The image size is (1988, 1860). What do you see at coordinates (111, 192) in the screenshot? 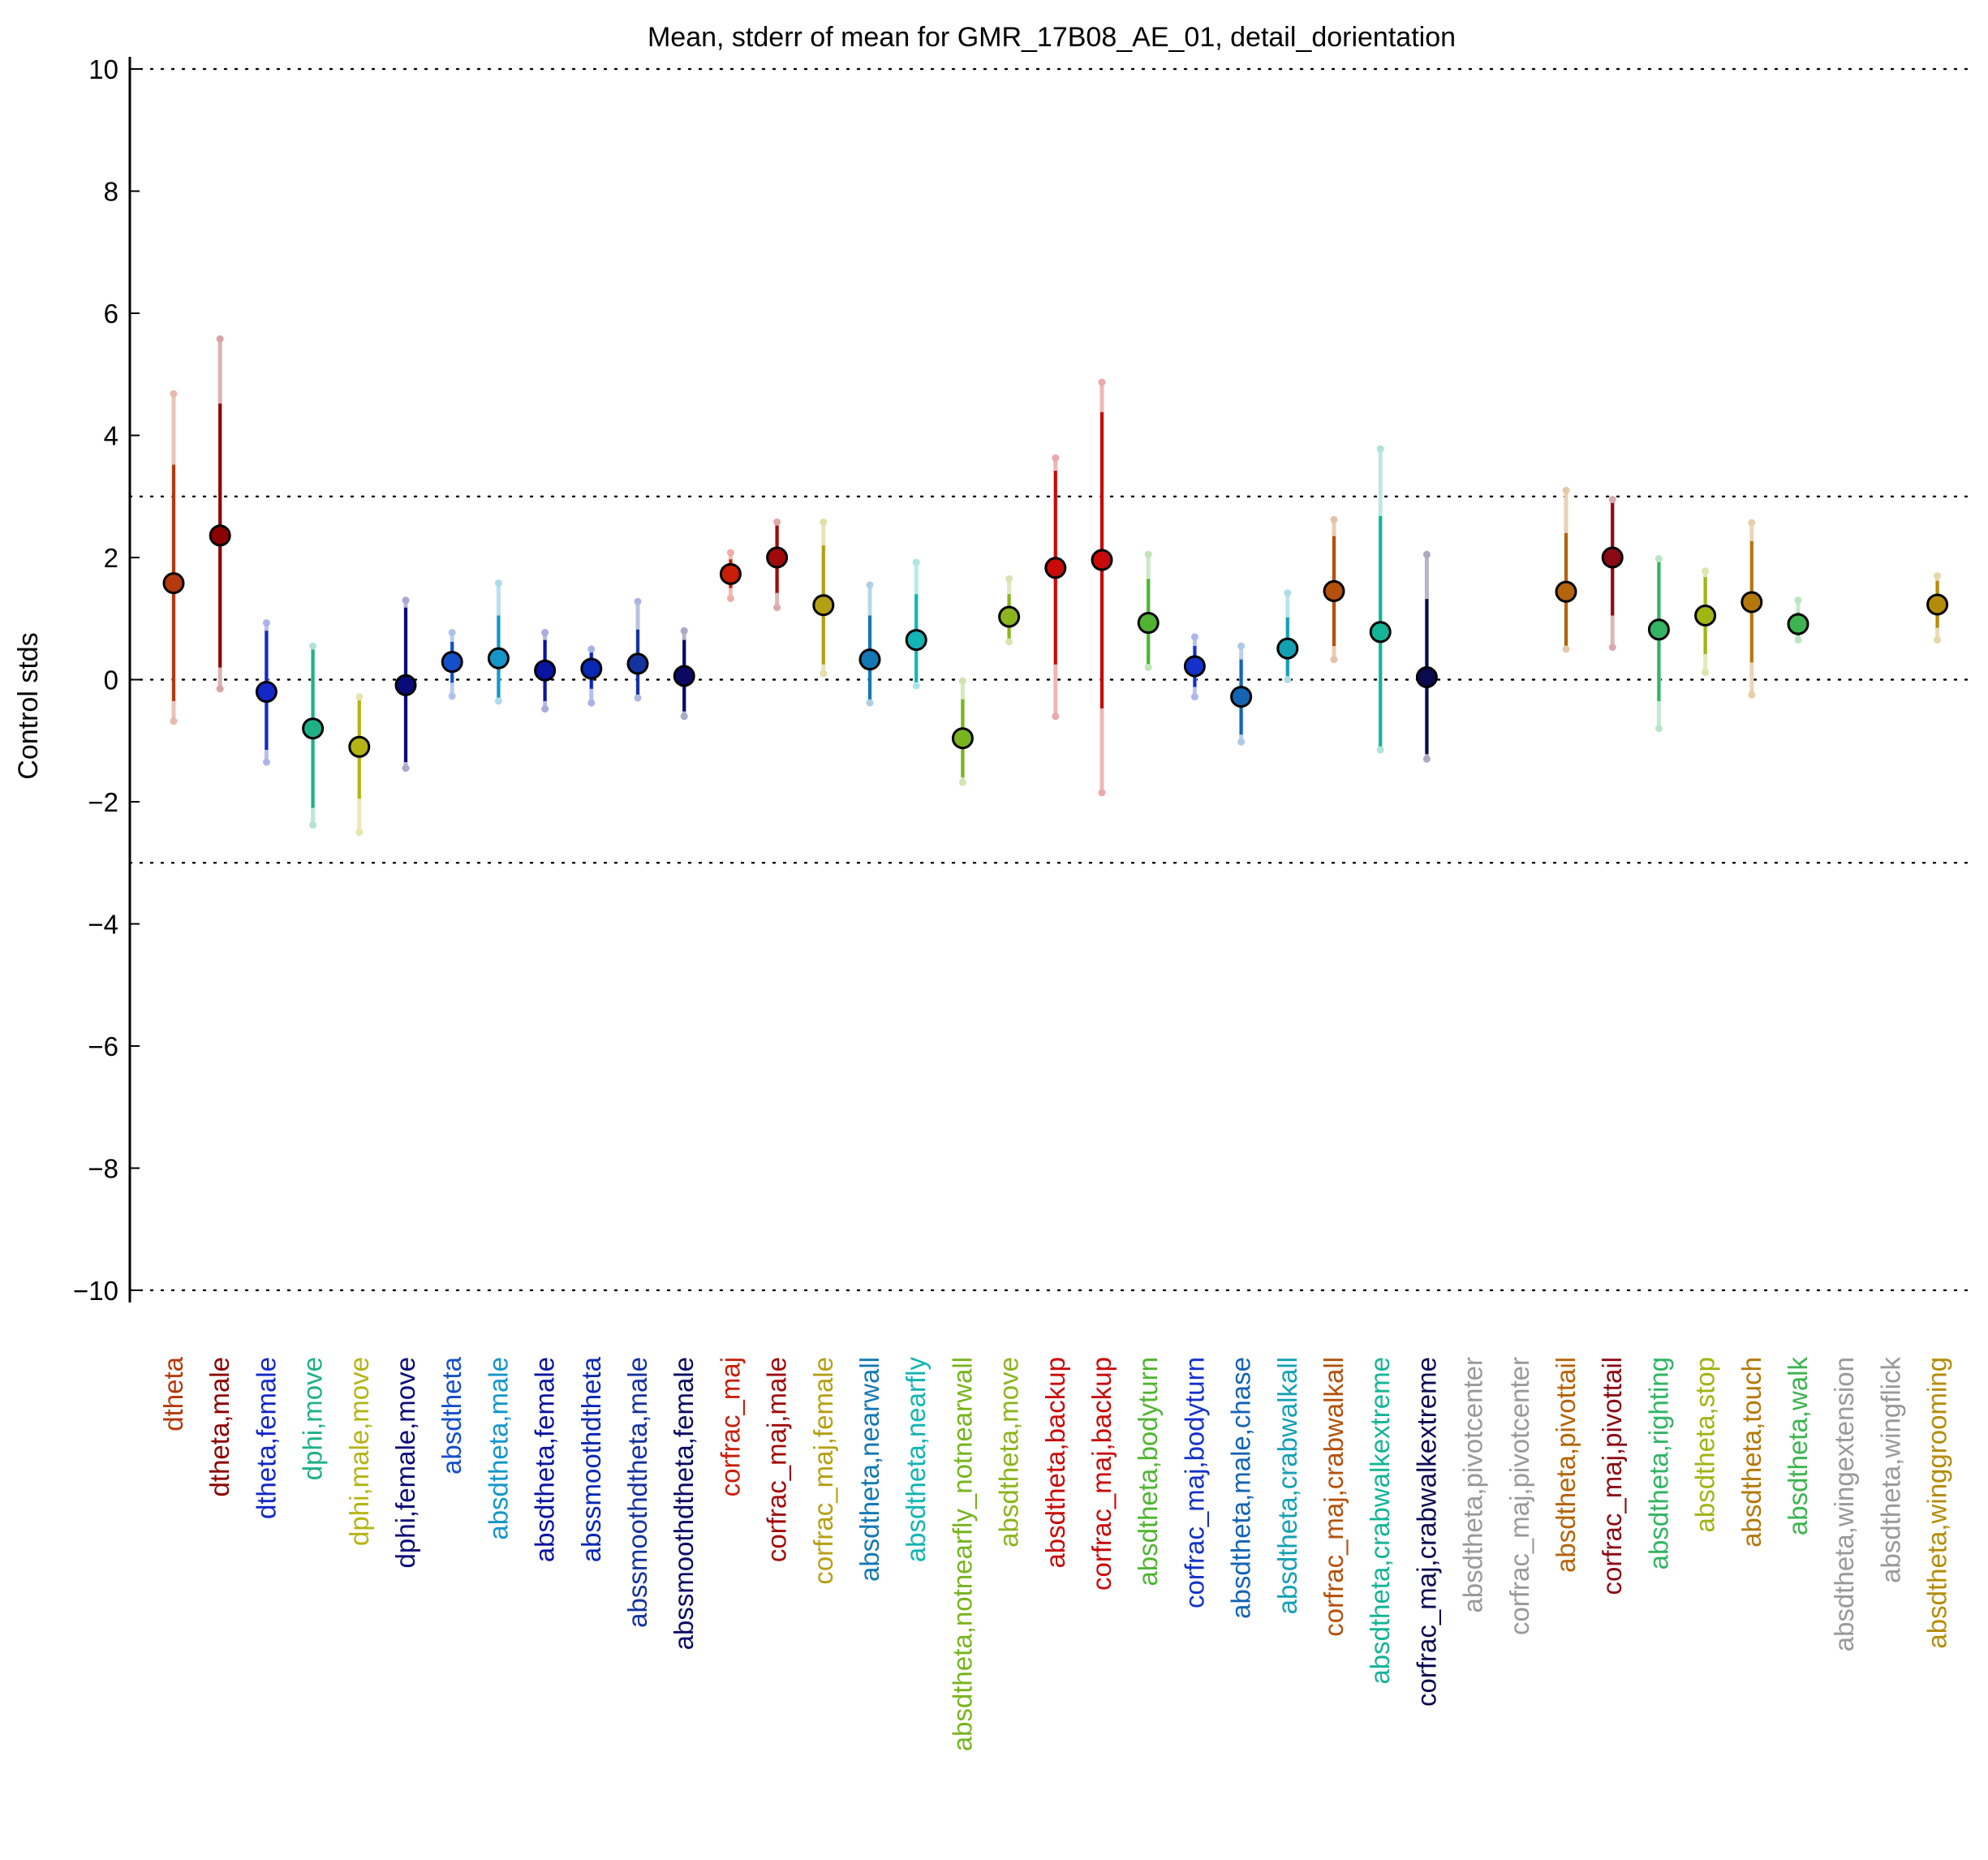
I see `y-tick-label: 8` at bounding box center [111, 192].